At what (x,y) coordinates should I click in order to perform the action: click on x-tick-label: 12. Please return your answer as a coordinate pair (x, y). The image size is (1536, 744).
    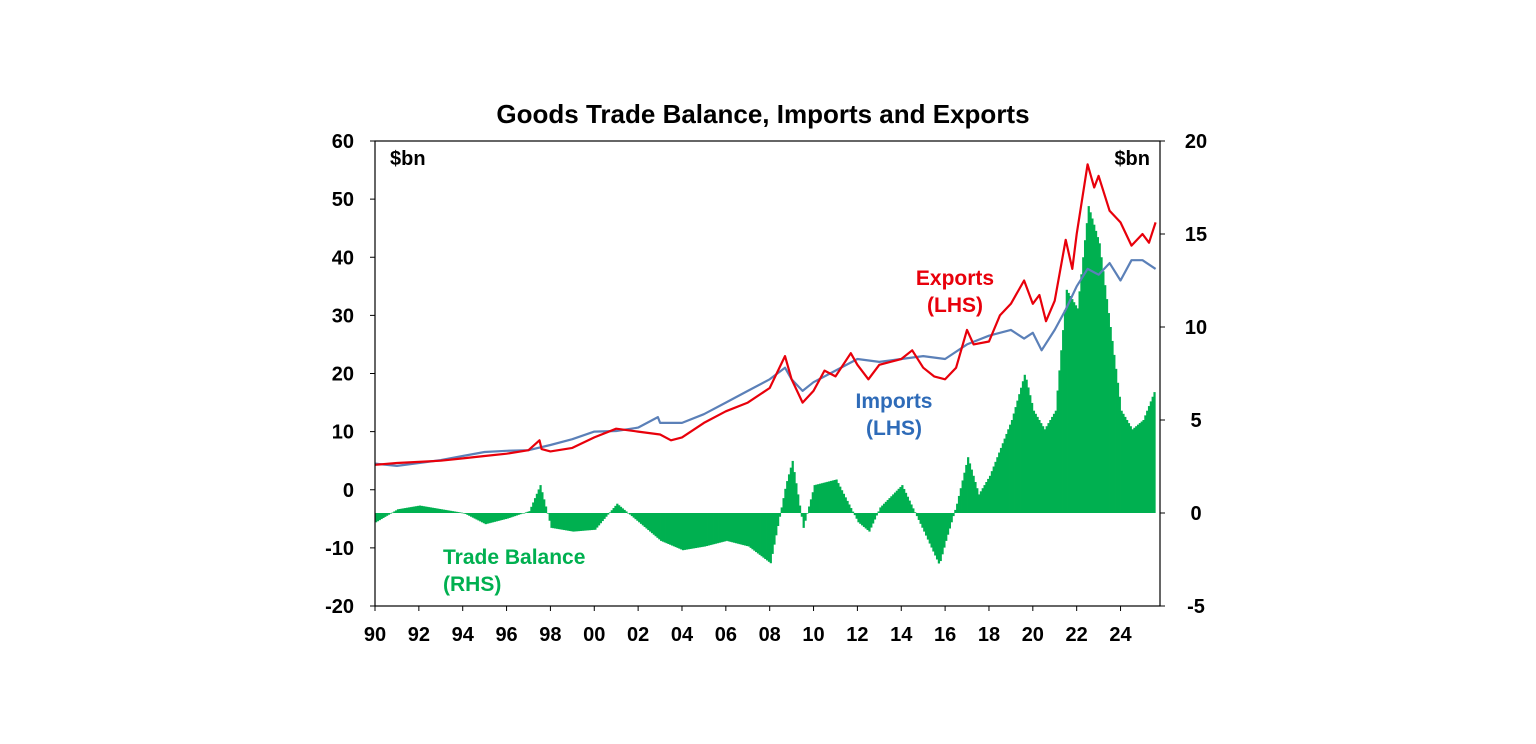
    Looking at the image, I should click on (857, 635).